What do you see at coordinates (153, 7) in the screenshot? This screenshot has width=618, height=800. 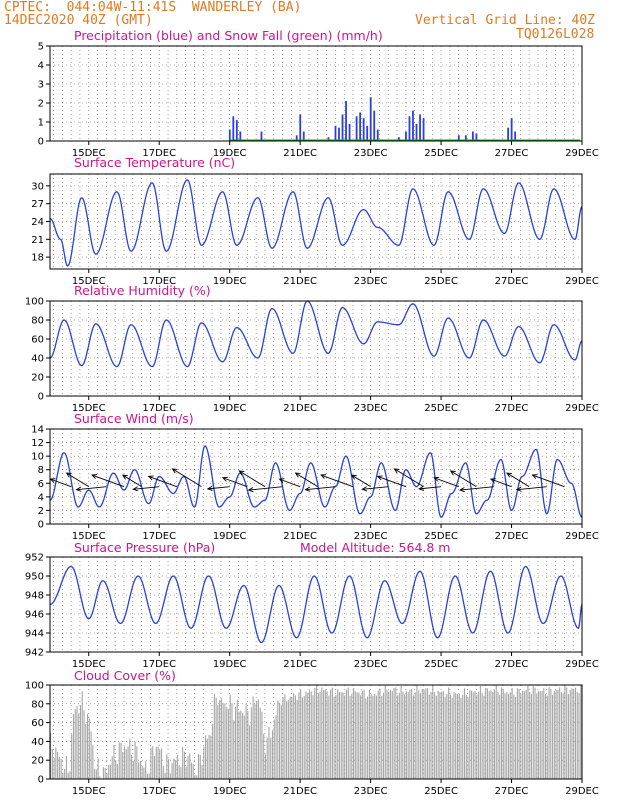 I see `header-station-line: CPTEC: 044:04W-11:41S WANDERLEY (BA)` at bounding box center [153, 7].